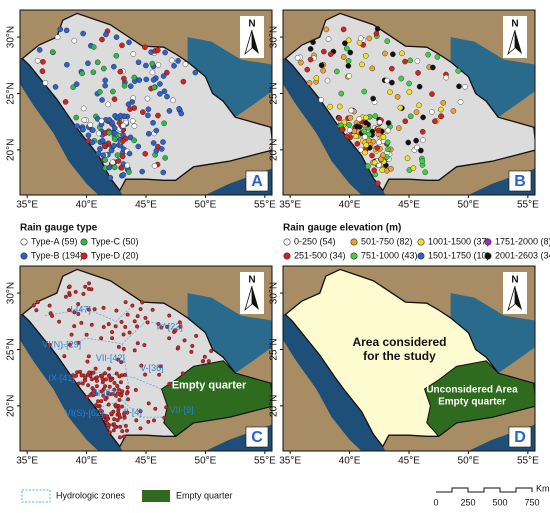 This screenshot has width=550, height=513. I want to click on zone-label: VII-[42], so click(110, 358).